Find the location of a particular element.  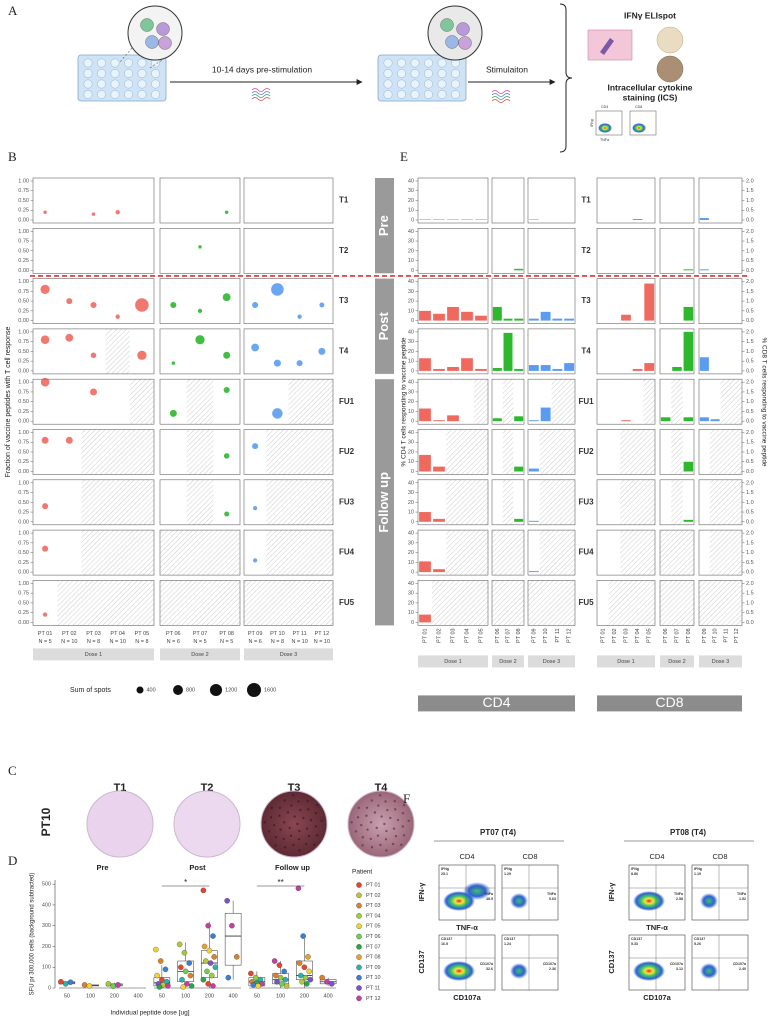

y-tick-label: 20 is located at coordinates (411, 603).